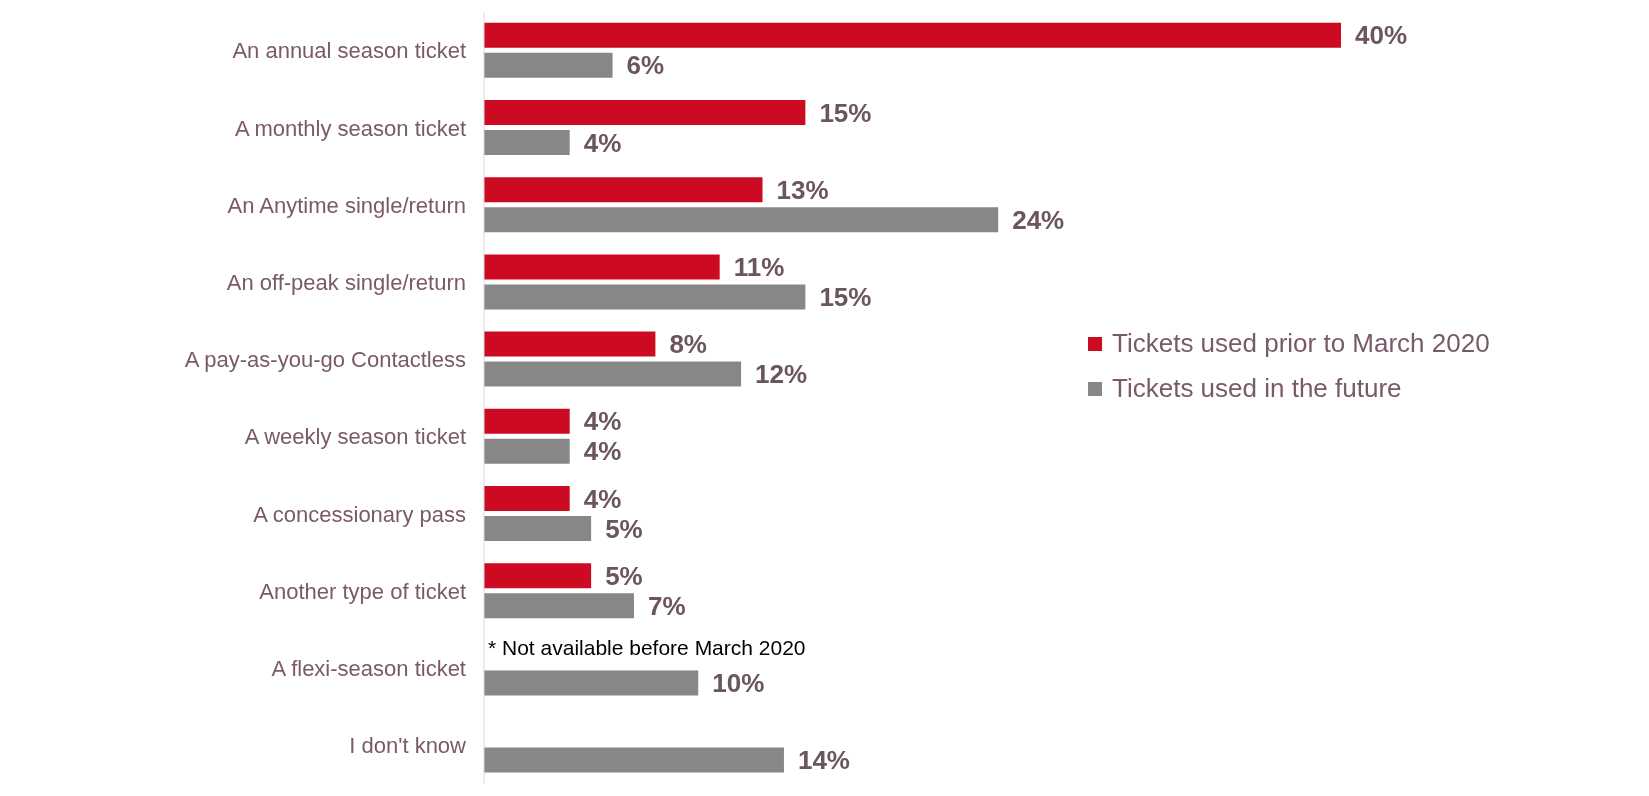 The width and height of the screenshot is (1649, 796). Describe the element at coordinates (359, 514) in the screenshot. I see `y-tick-label: A concessionary pass` at that location.